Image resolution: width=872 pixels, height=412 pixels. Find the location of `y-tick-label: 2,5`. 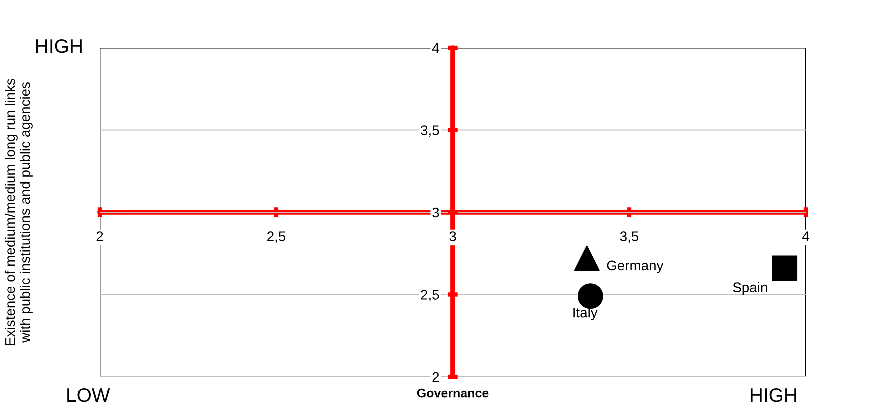

y-tick-label: 2,5 is located at coordinates (430, 296).